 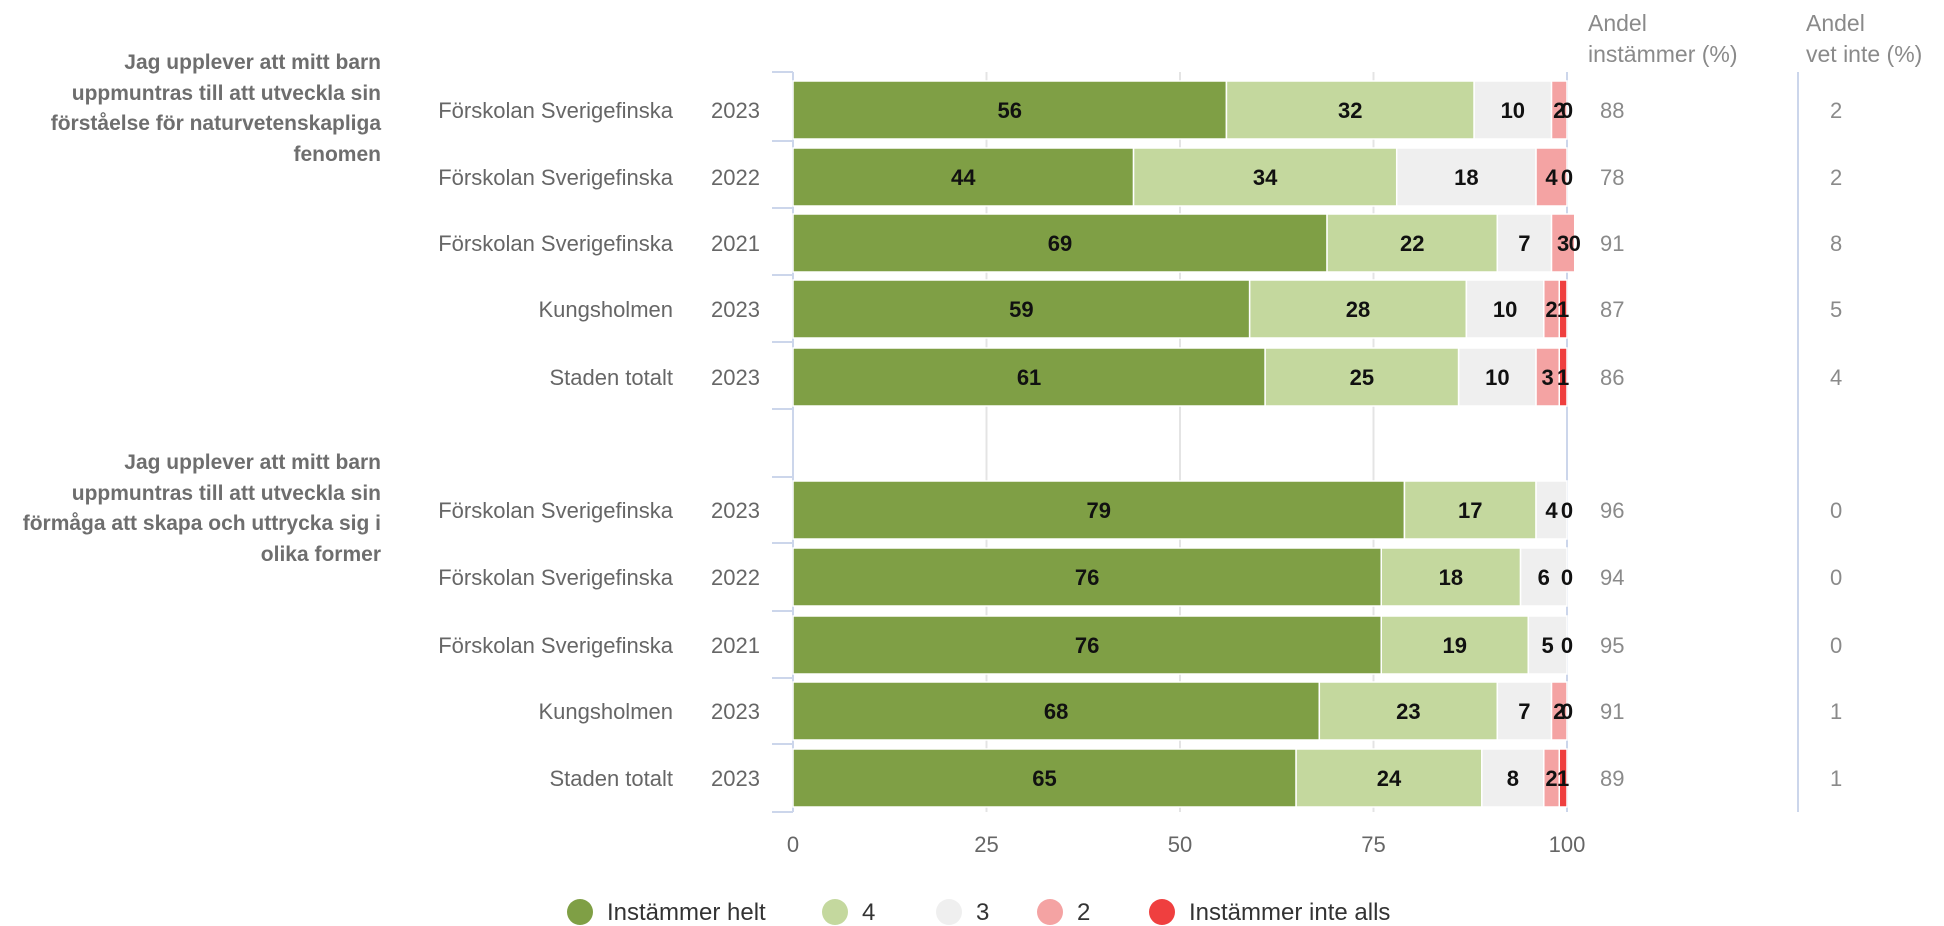 I want to click on x-tick-label: 50, so click(x=1180, y=844).